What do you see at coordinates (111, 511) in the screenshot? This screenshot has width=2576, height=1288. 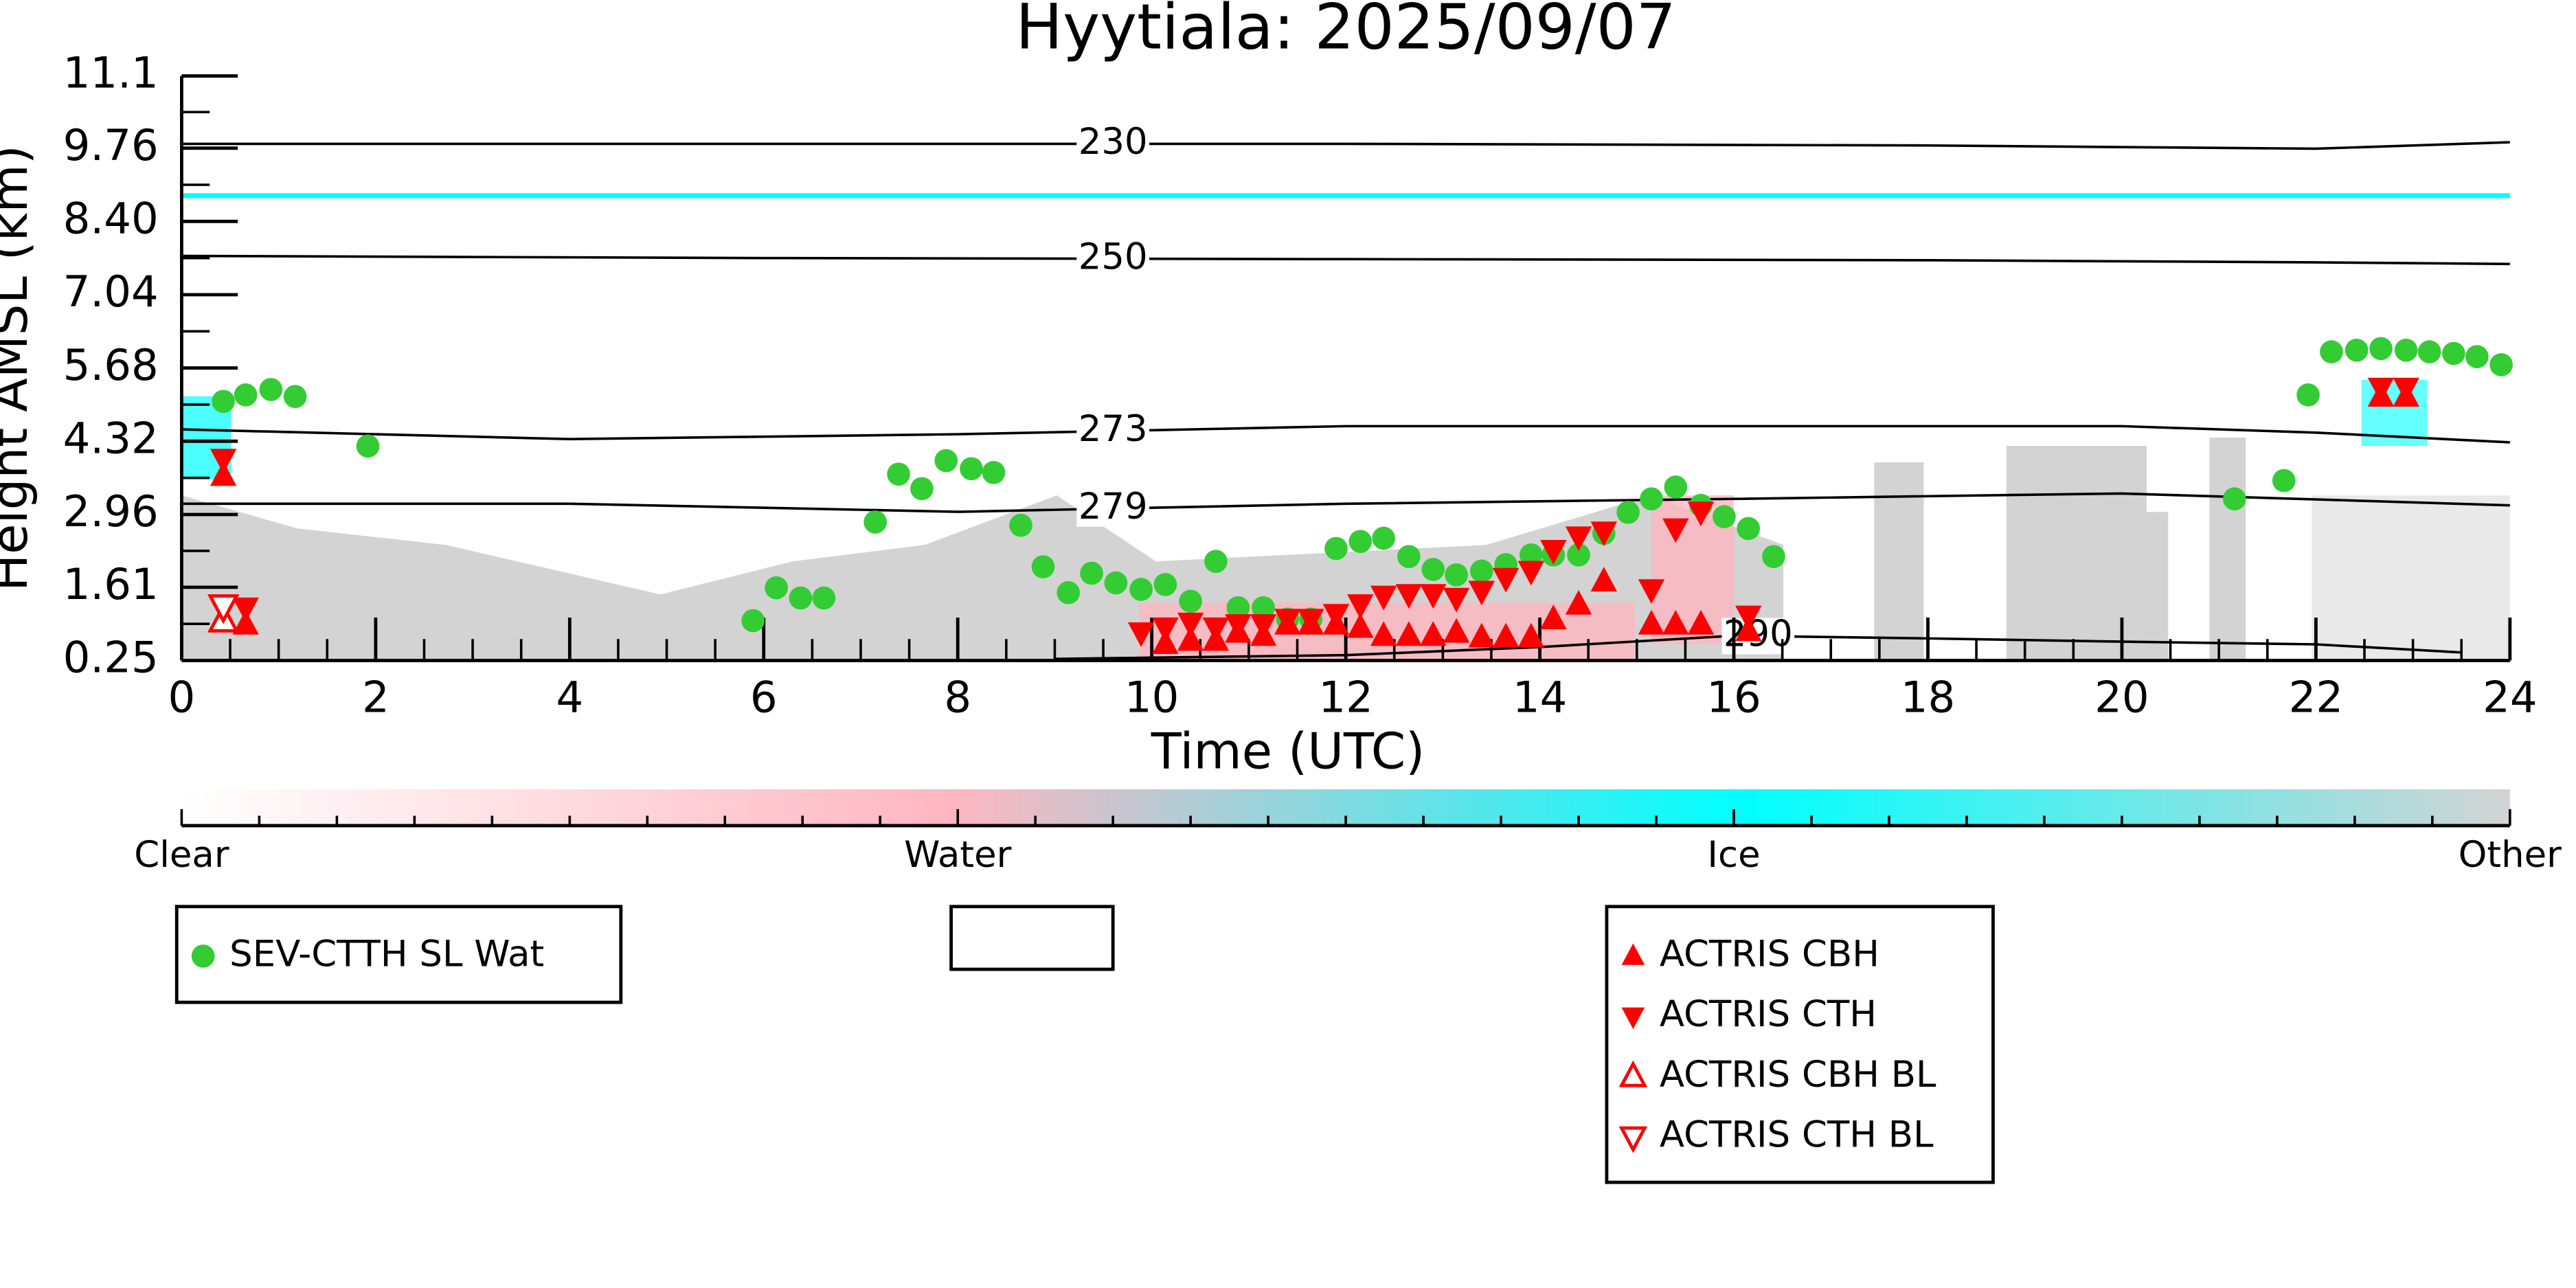 I see `y-tick-label: 2.96` at bounding box center [111, 511].